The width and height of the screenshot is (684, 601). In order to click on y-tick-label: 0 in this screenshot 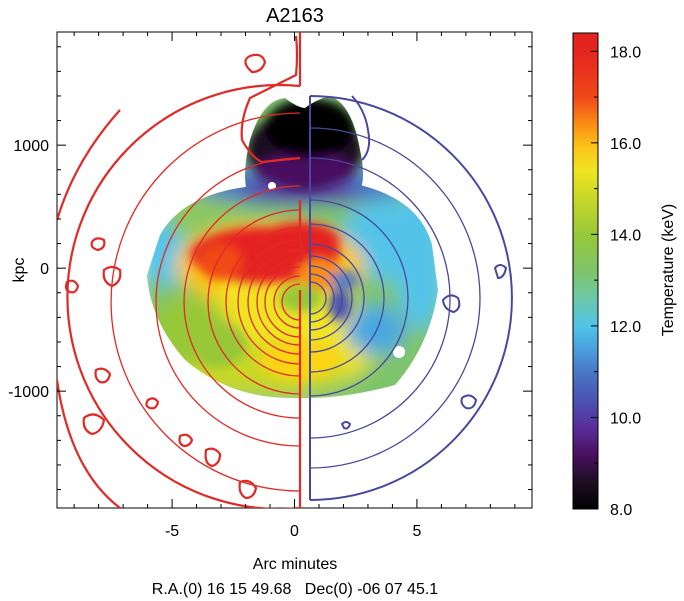, I will do `click(44, 269)`.